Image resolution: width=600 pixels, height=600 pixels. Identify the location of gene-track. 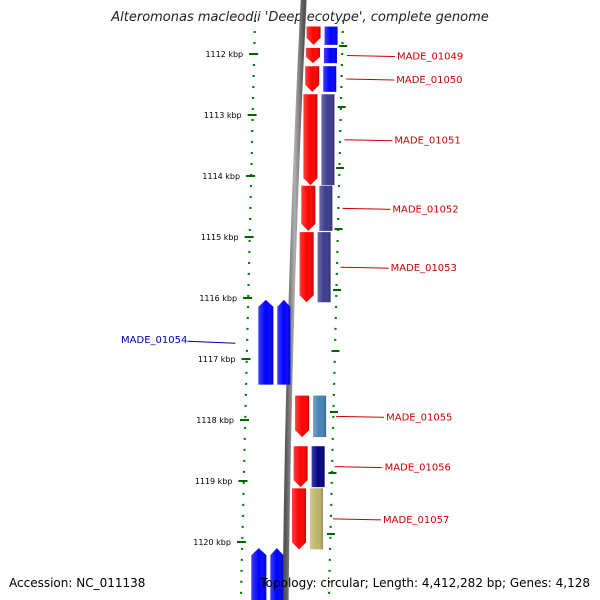
(294, 313).